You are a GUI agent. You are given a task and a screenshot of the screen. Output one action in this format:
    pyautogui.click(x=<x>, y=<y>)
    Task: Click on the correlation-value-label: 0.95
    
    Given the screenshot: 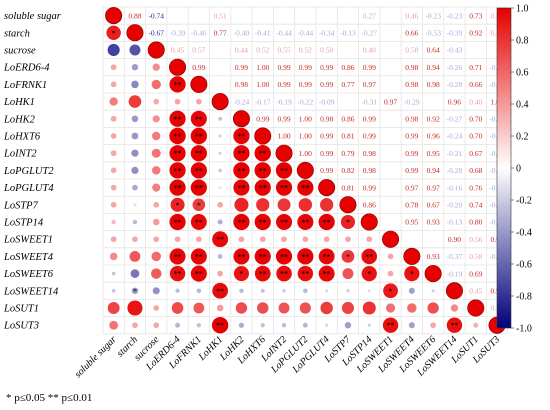 What is the action you would take?
    pyautogui.click(x=433, y=153)
    